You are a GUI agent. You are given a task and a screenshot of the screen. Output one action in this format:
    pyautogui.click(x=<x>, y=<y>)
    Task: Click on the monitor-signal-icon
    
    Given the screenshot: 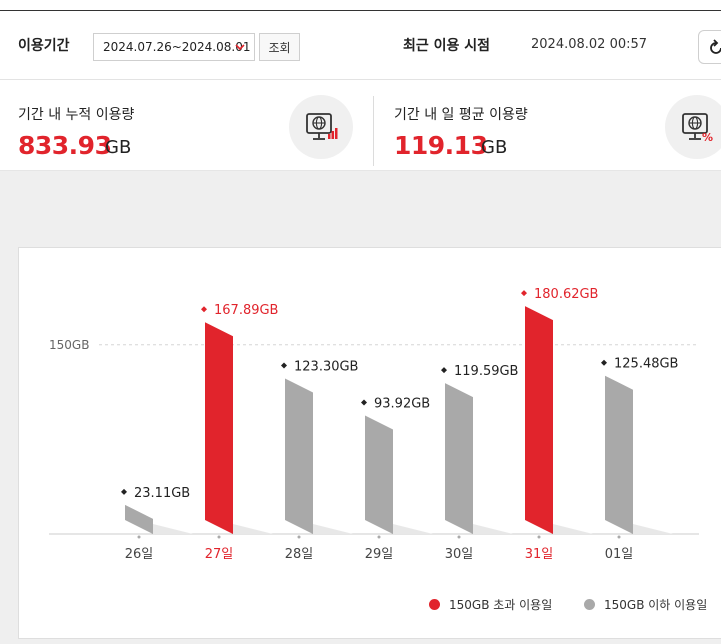 What is the action you would take?
    pyautogui.click(x=322, y=126)
    